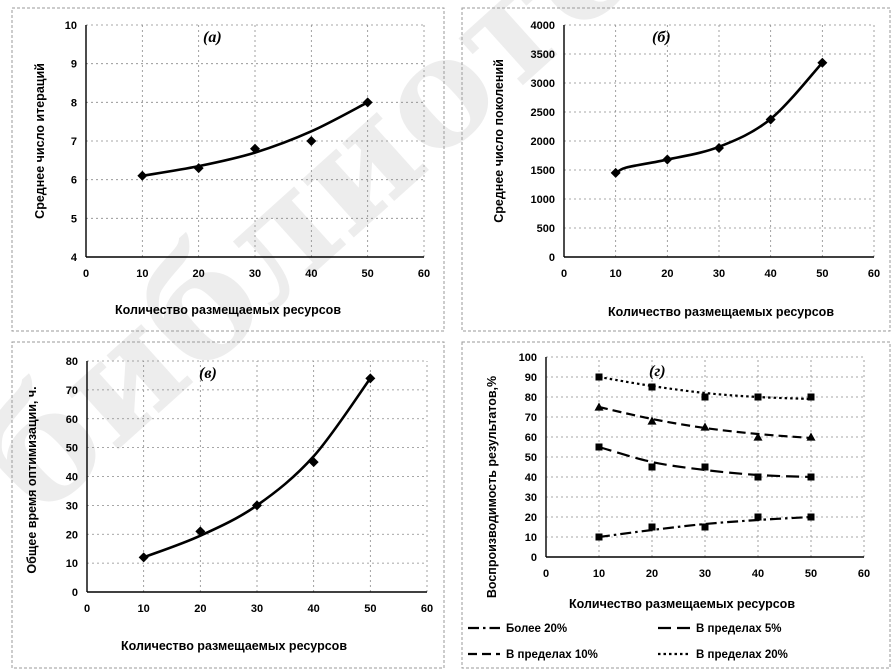  I want to click on y-tick-label: 100, so click(528, 358).